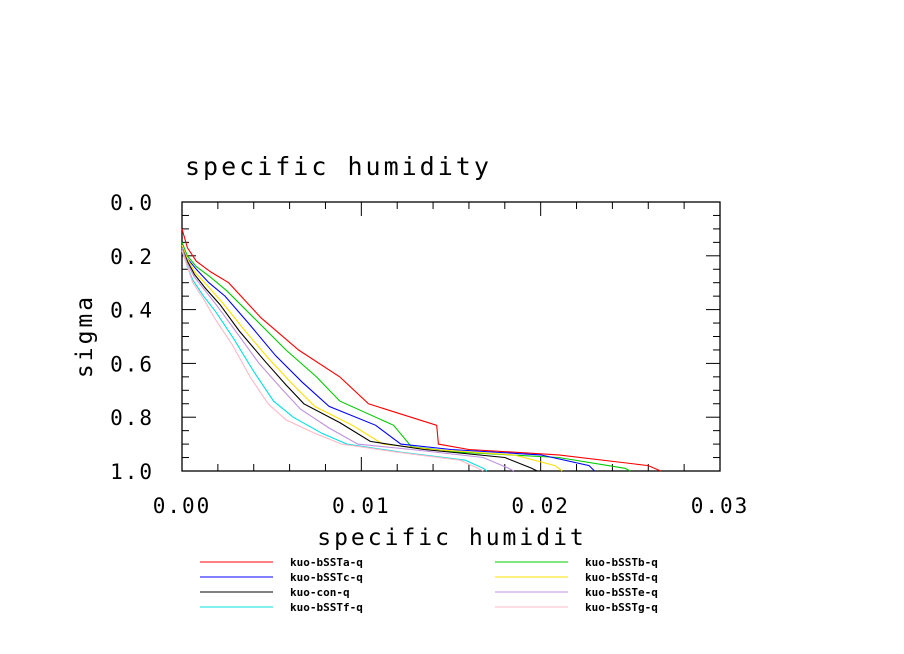 This screenshot has height=654, width=904. I want to click on legend-label: kuo-bSSTg-q, so click(621, 607).